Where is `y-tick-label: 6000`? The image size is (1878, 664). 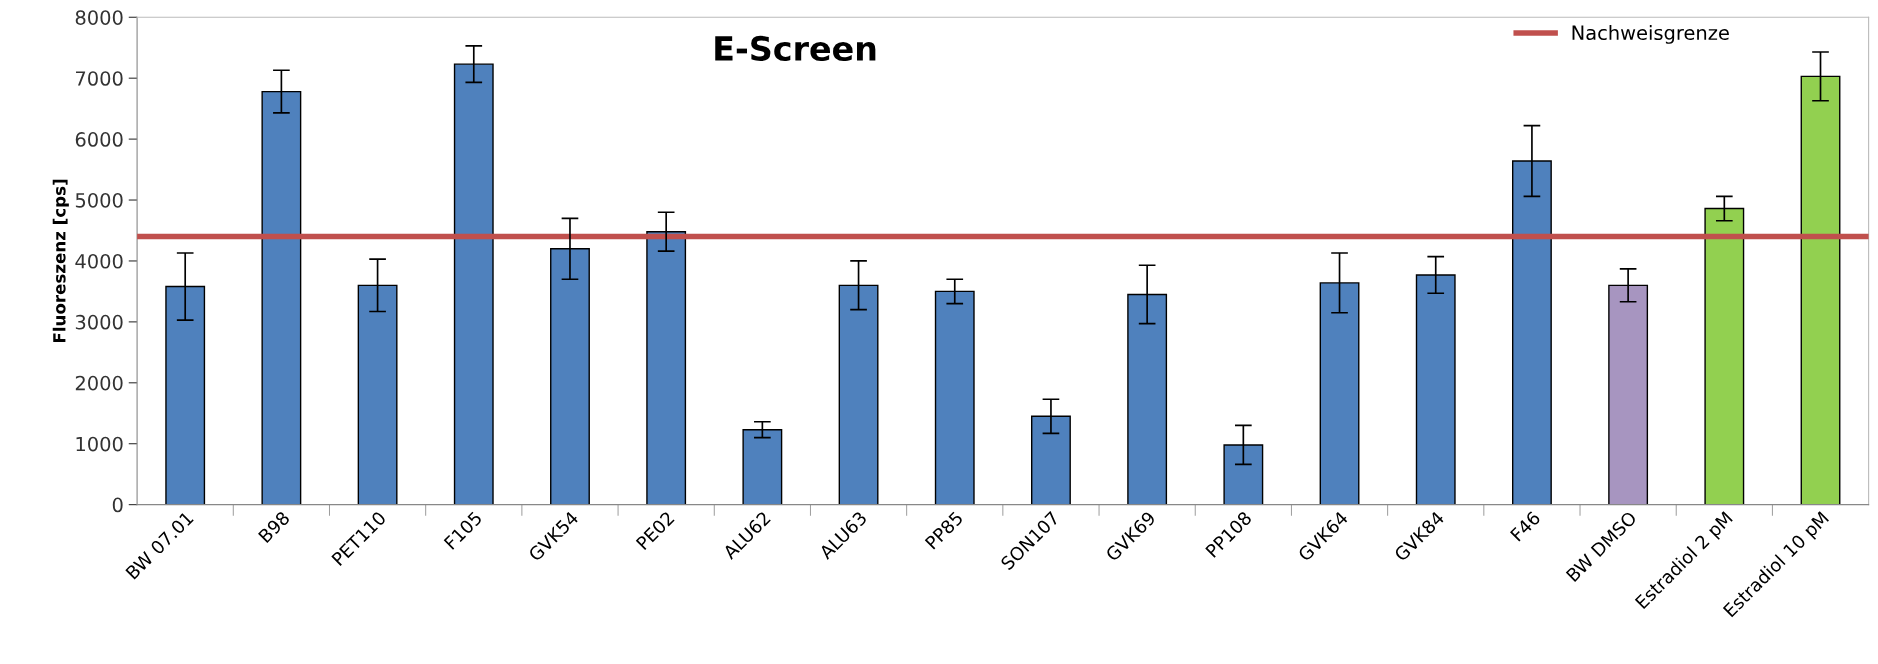 y-tick-label: 6000 is located at coordinates (99, 139).